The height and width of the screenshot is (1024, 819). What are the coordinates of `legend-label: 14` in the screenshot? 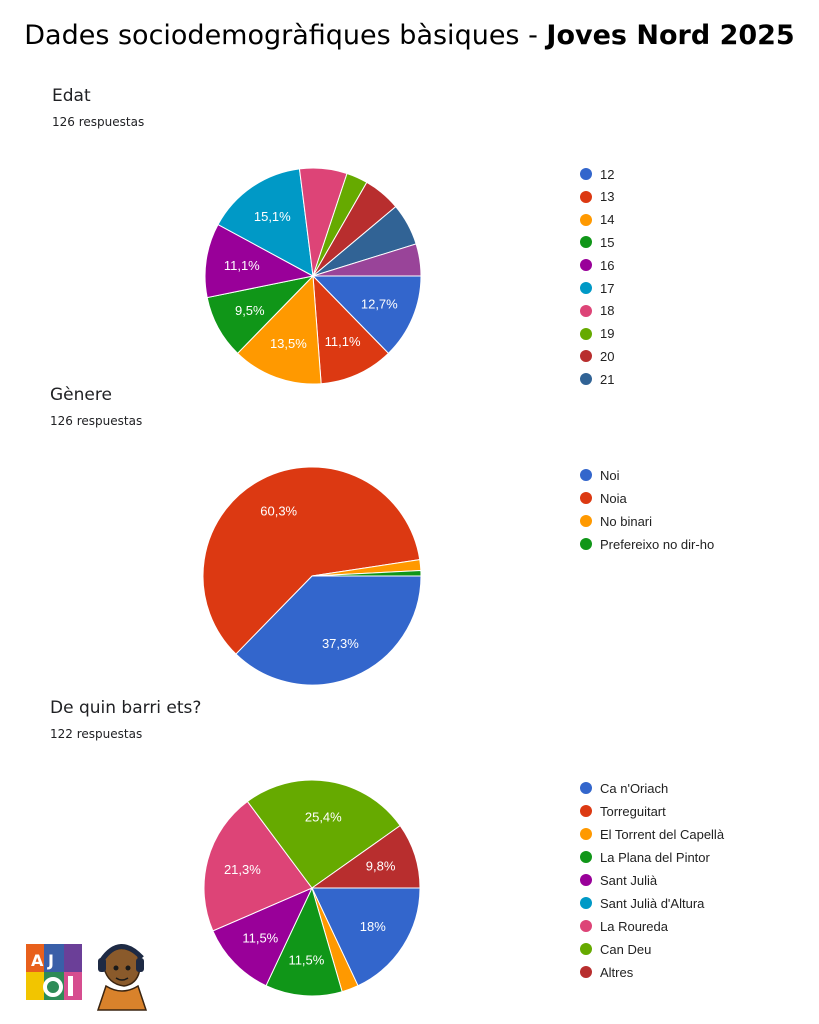 It's located at (607, 220).